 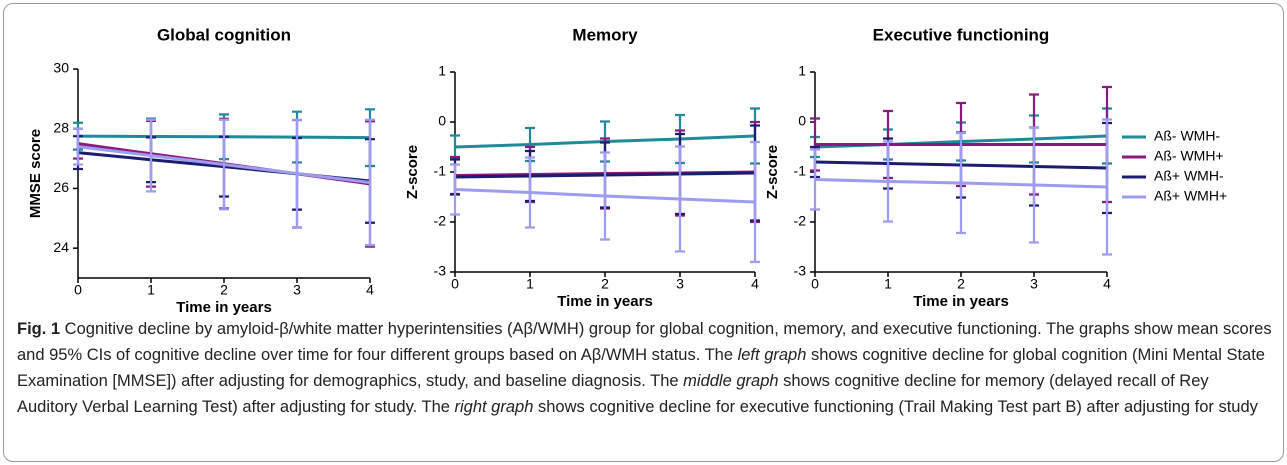 I want to click on legend-label: Aß- WMH+, so click(x=1189, y=156).